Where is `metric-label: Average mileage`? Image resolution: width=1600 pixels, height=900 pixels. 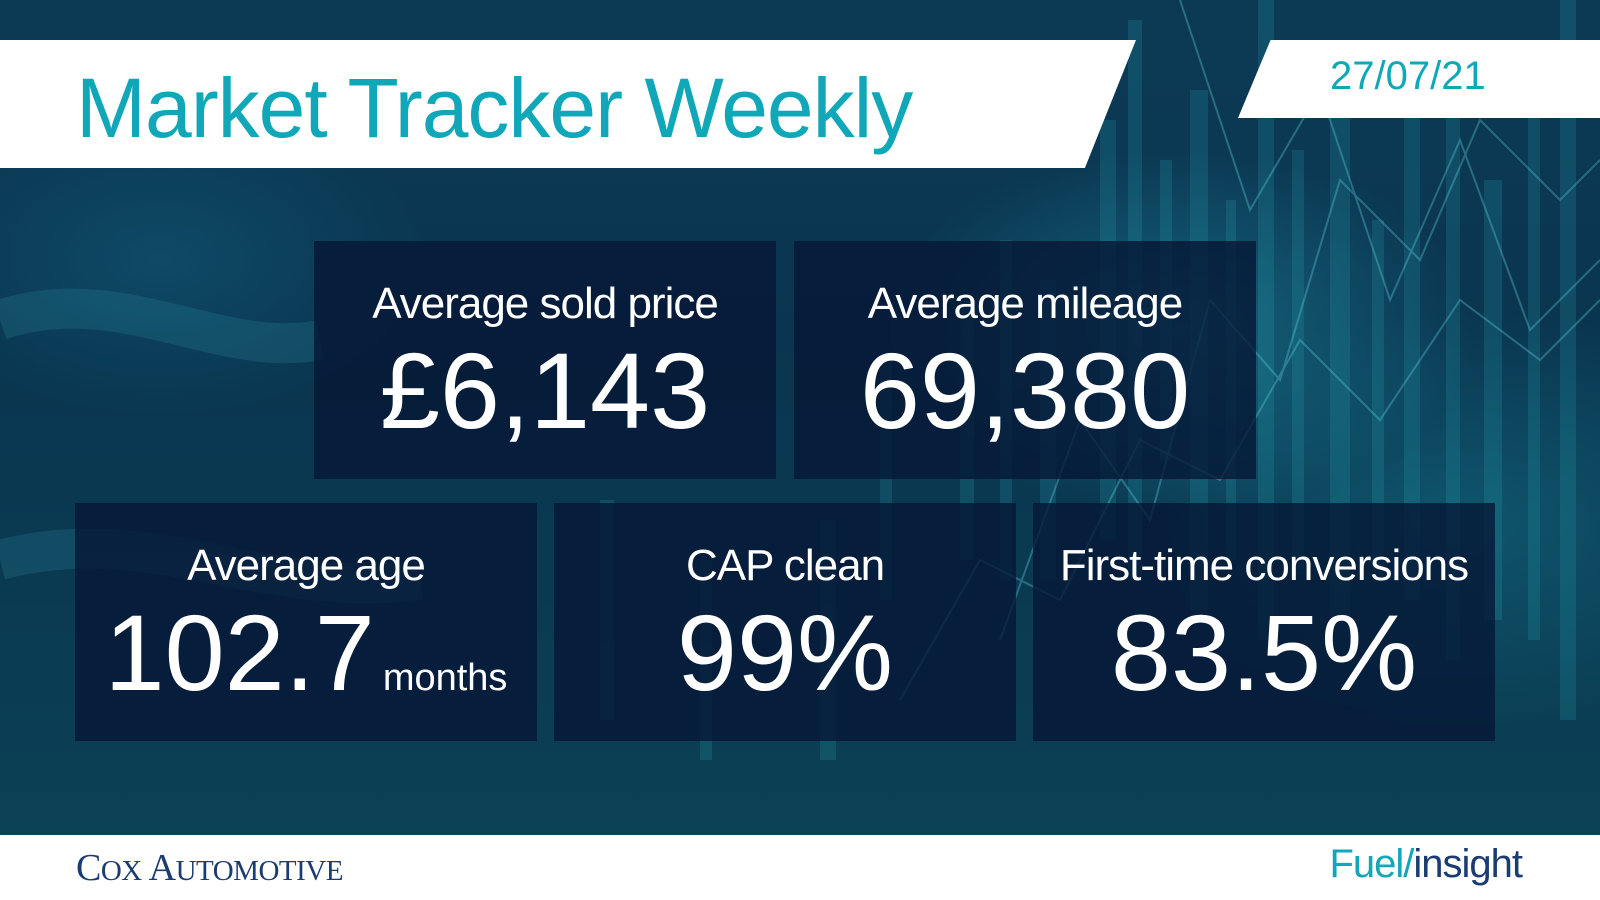 metric-label: Average mileage is located at coordinates (1025, 303).